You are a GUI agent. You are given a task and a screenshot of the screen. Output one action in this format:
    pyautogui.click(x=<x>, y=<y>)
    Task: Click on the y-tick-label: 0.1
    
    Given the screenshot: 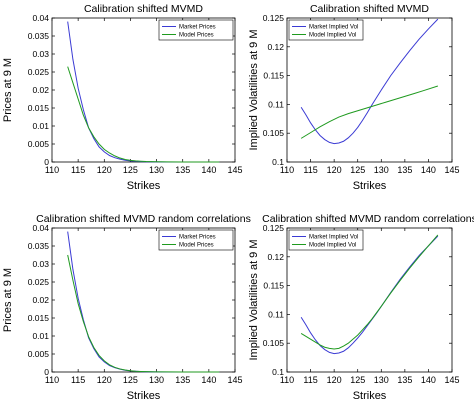 What is the action you would take?
    pyautogui.click(x=278, y=162)
    